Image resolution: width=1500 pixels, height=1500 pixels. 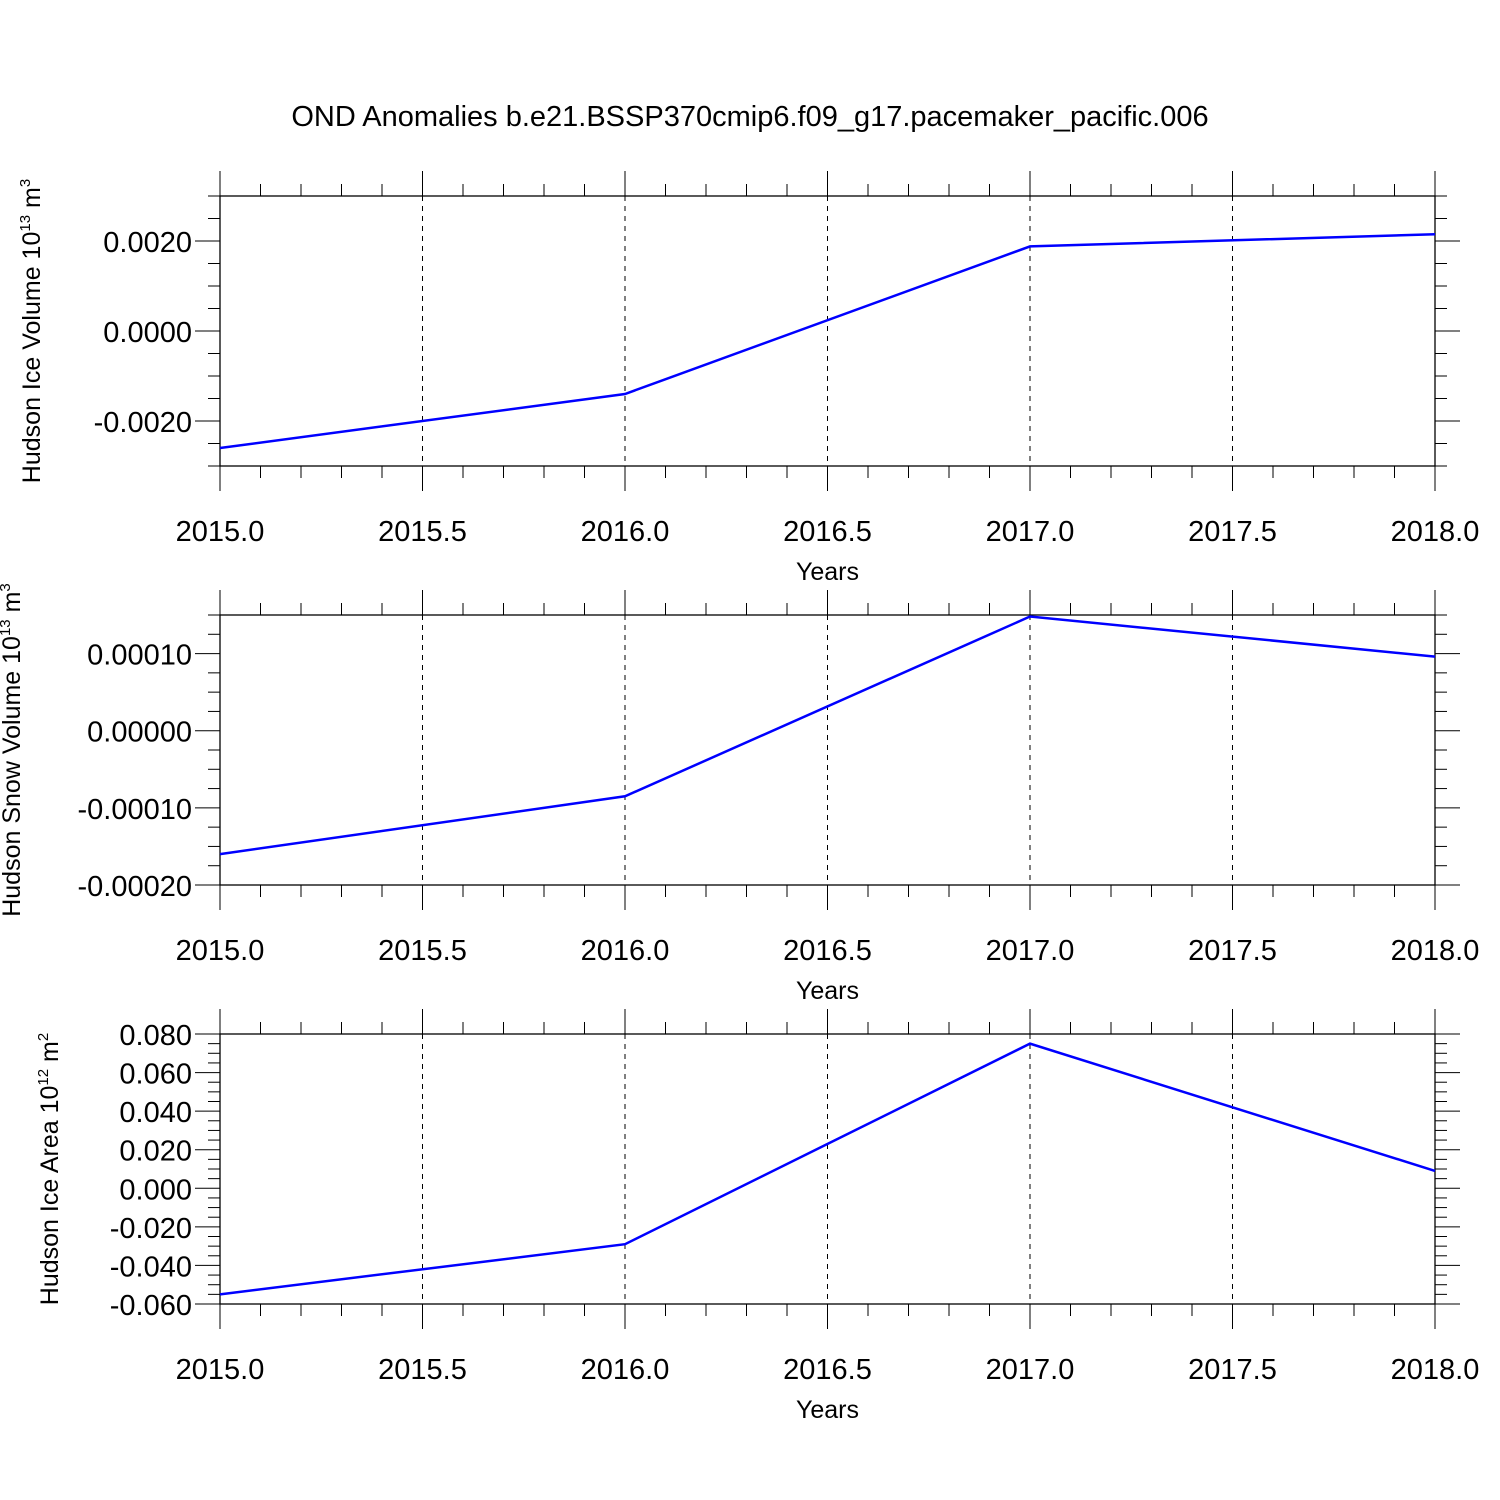 I want to click on y-tick-label: 0.00000, so click(x=139, y=733).